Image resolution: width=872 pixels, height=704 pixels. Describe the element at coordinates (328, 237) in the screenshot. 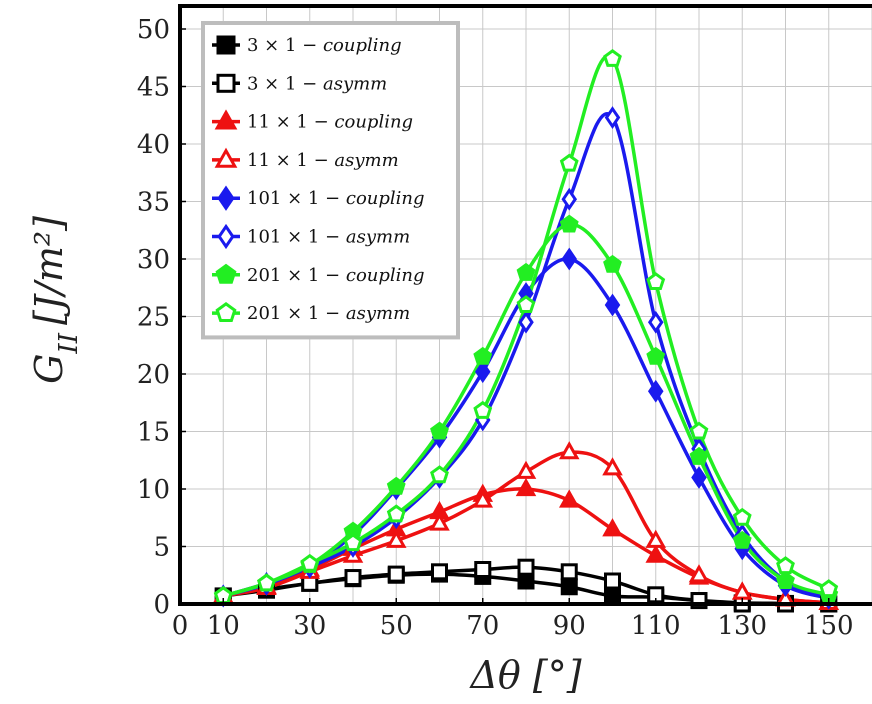

I see `legend-entry: 101 × 1 − asymm` at that location.